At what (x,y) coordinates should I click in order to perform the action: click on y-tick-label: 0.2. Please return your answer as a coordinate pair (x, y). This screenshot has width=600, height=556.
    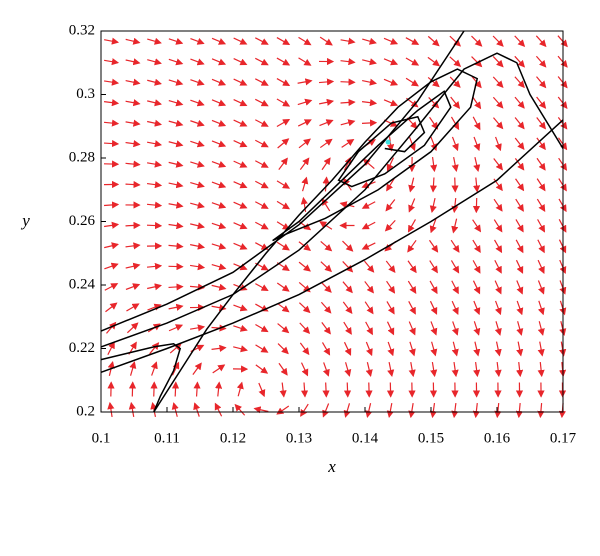
    Looking at the image, I should click on (85, 411).